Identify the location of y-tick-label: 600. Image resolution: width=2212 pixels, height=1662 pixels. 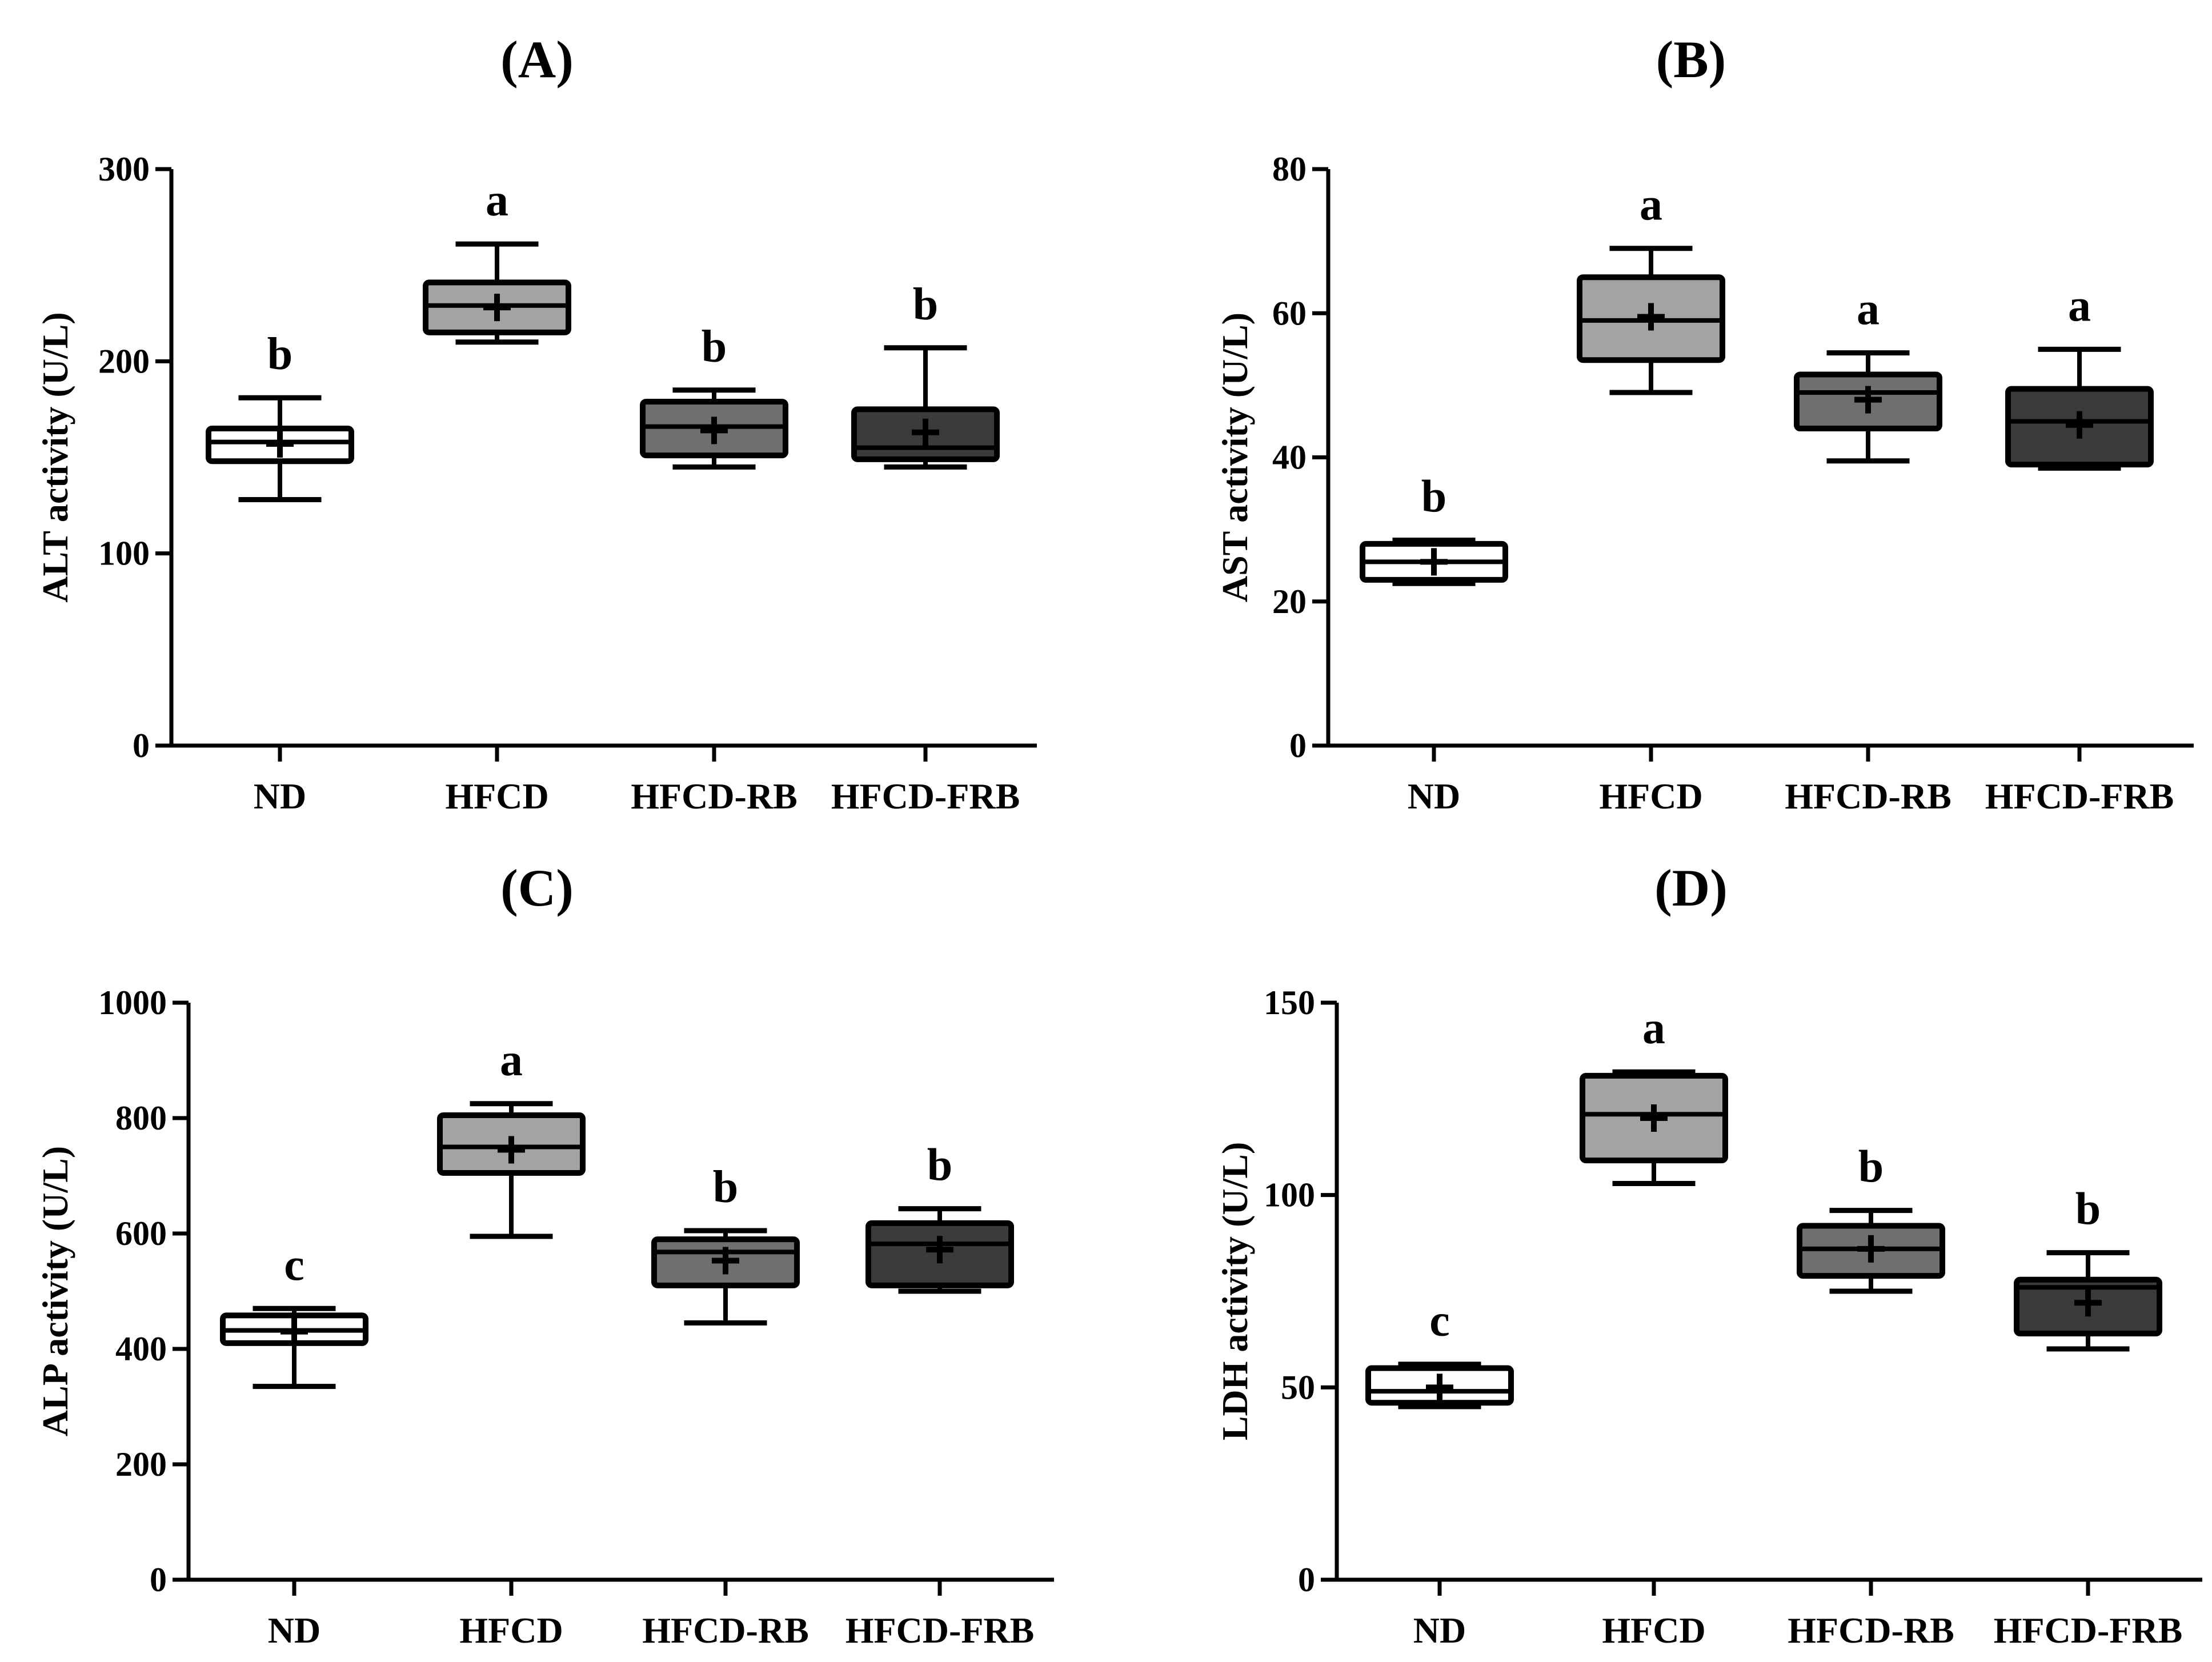
(141, 1233).